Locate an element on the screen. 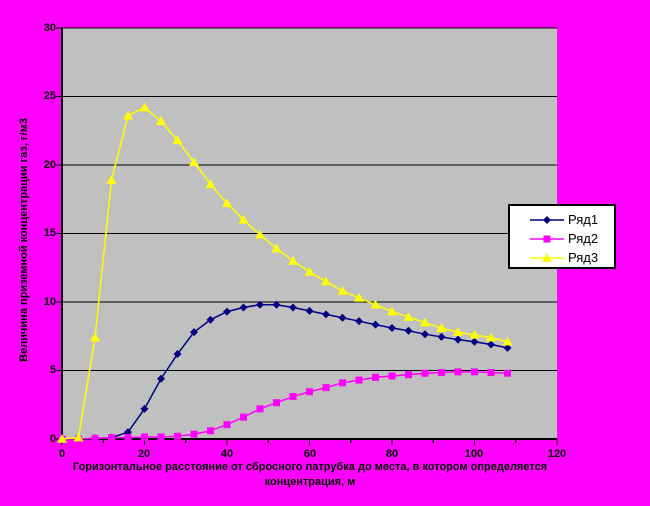 The height and width of the screenshot is (506, 650). y-tick-label: 0 is located at coordinates (52, 439).